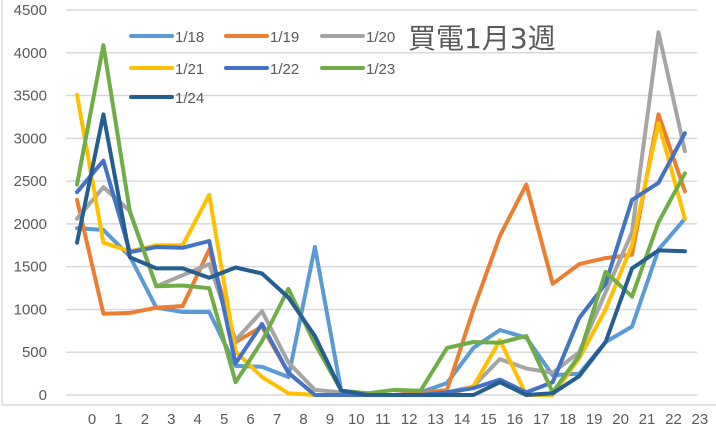 The image size is (716, 433). I want to click on x-tick-label: 21, so click(647, 419).